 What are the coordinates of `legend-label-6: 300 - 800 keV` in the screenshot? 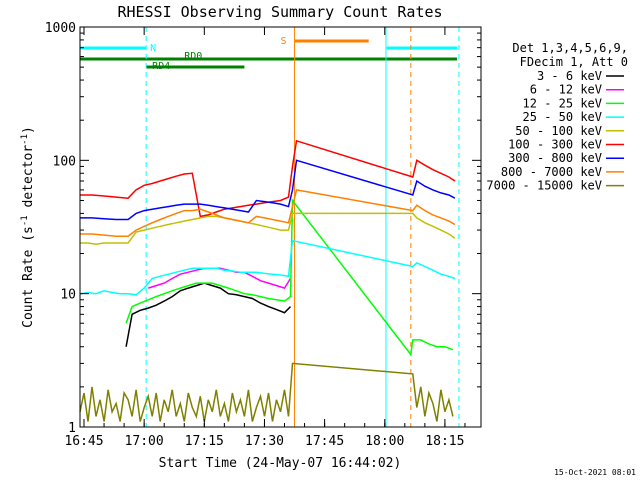 It's located at (555, 158).